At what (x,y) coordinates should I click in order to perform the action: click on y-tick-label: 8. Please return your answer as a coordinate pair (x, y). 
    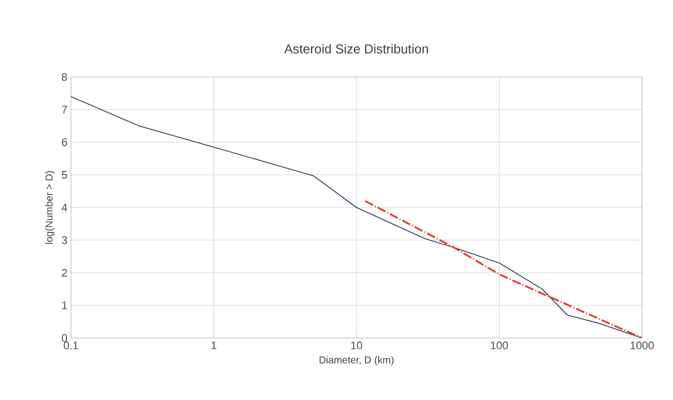
    Looking at the image, I should click on (64, 77).